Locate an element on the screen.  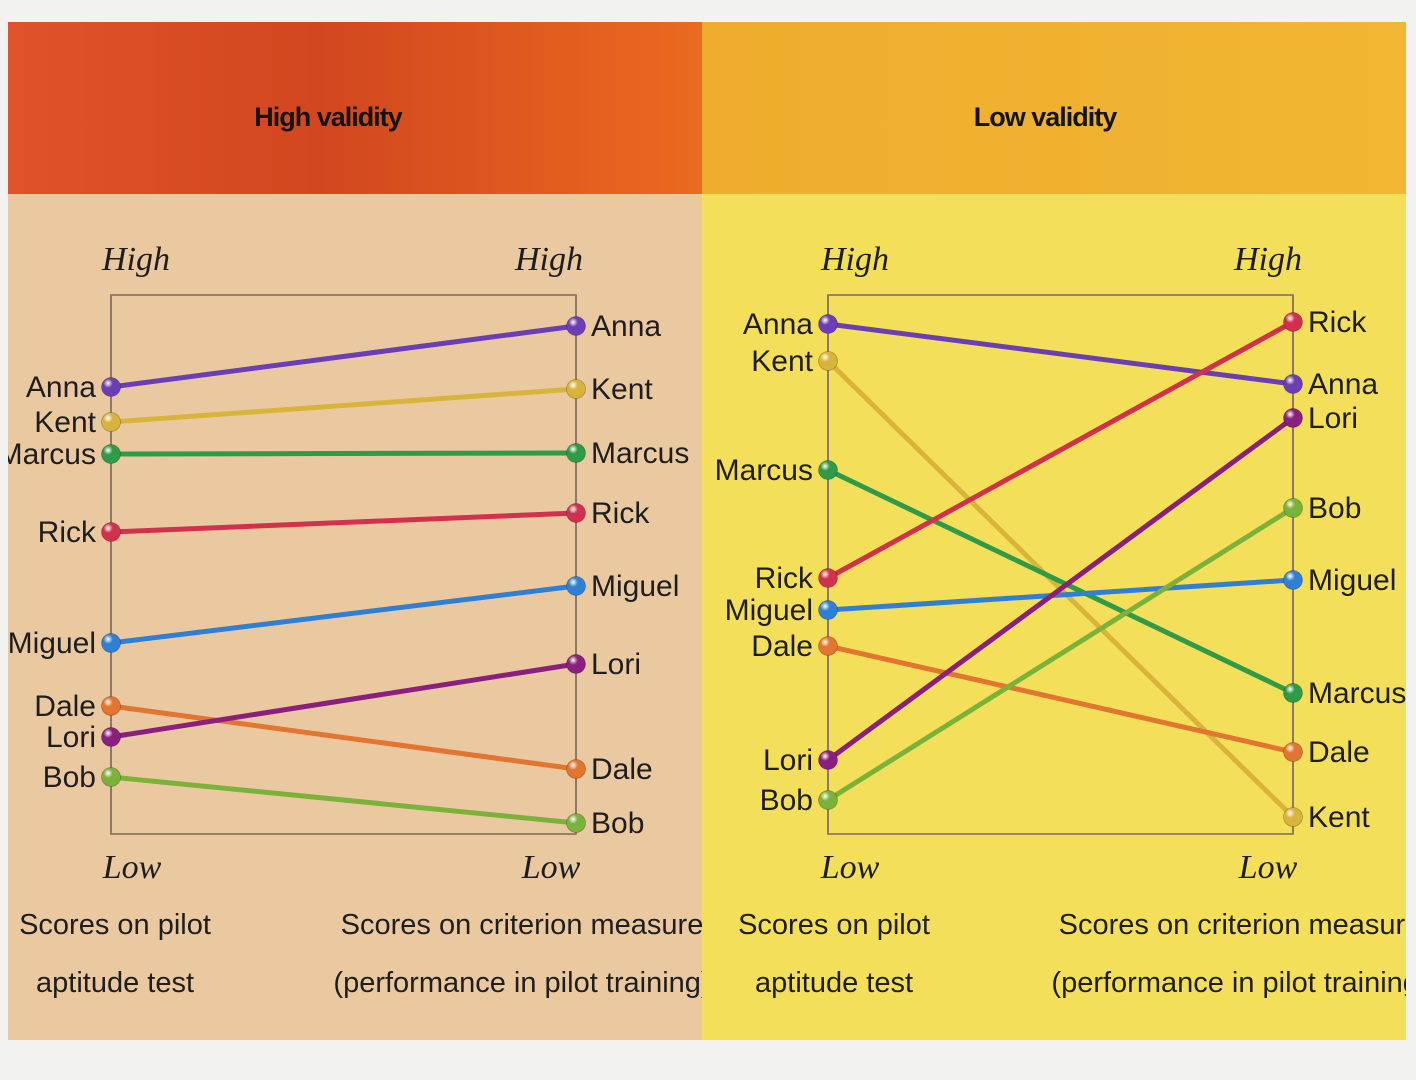
high-validity-left-bead-dale is located at coordinates (111, 706).